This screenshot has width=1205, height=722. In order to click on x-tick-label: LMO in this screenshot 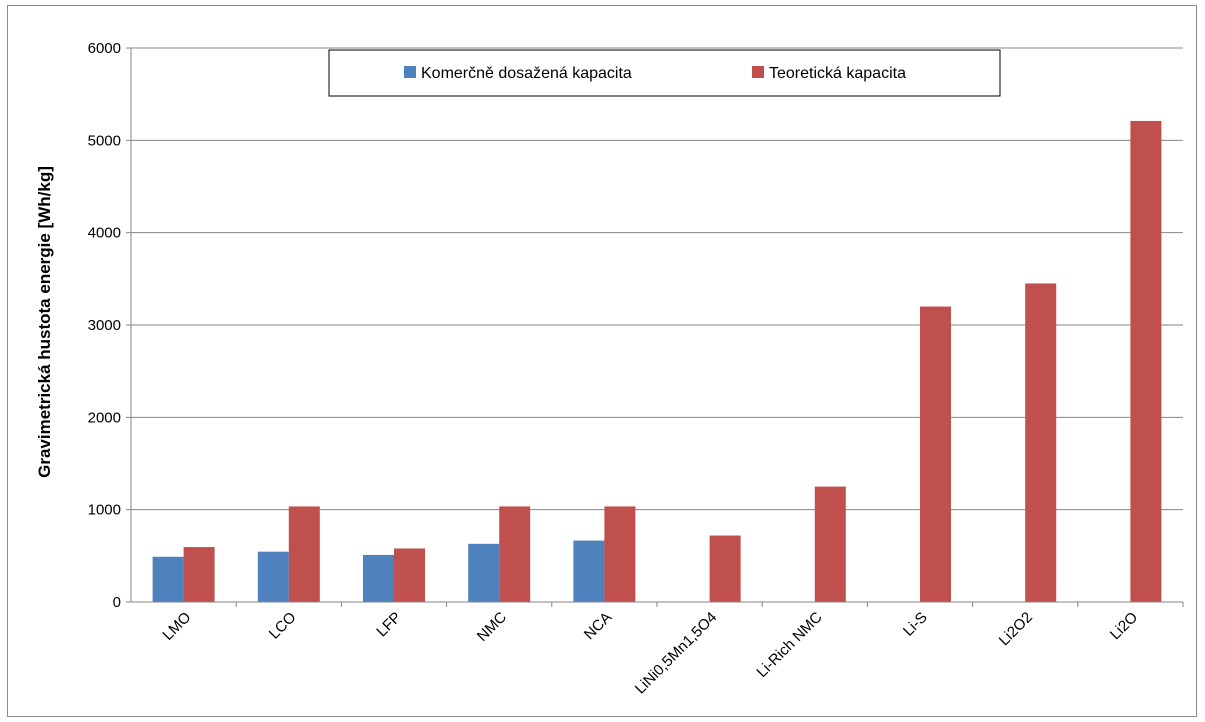, I will do `click(176, 626)`.